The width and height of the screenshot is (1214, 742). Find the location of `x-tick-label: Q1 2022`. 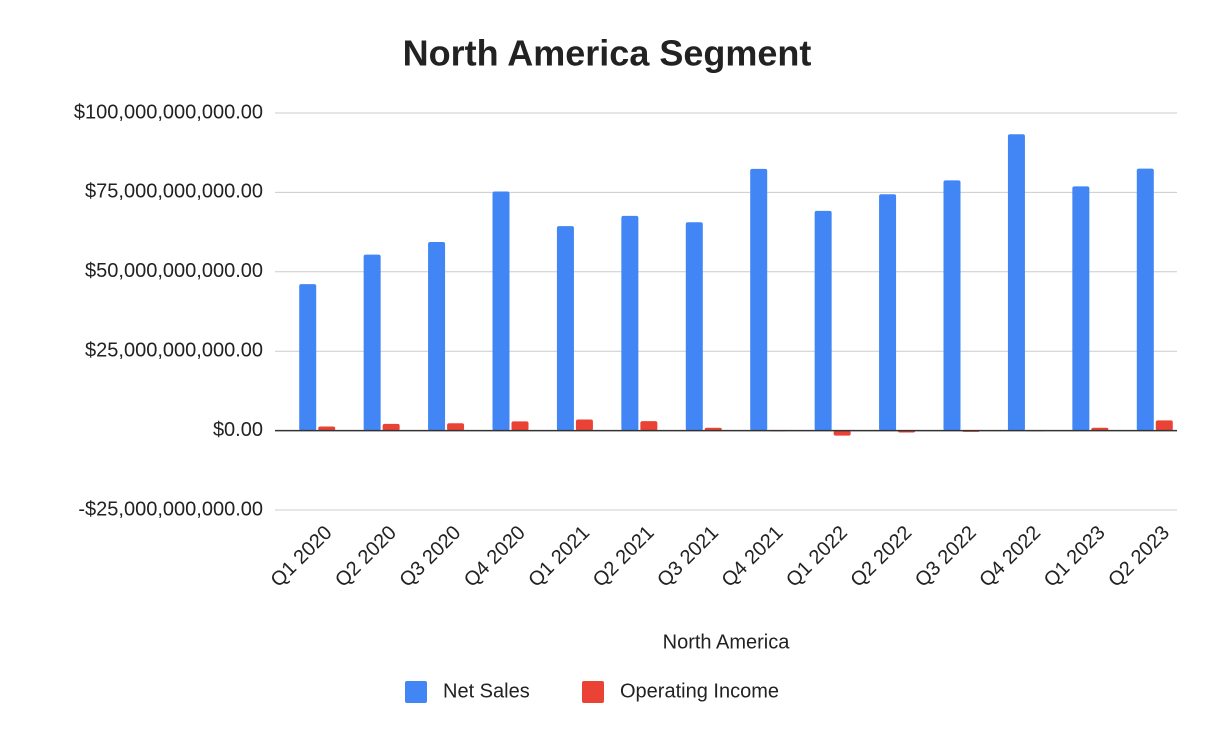

x-tick-label: Q1 2022 is located at coordinates (817, 557).